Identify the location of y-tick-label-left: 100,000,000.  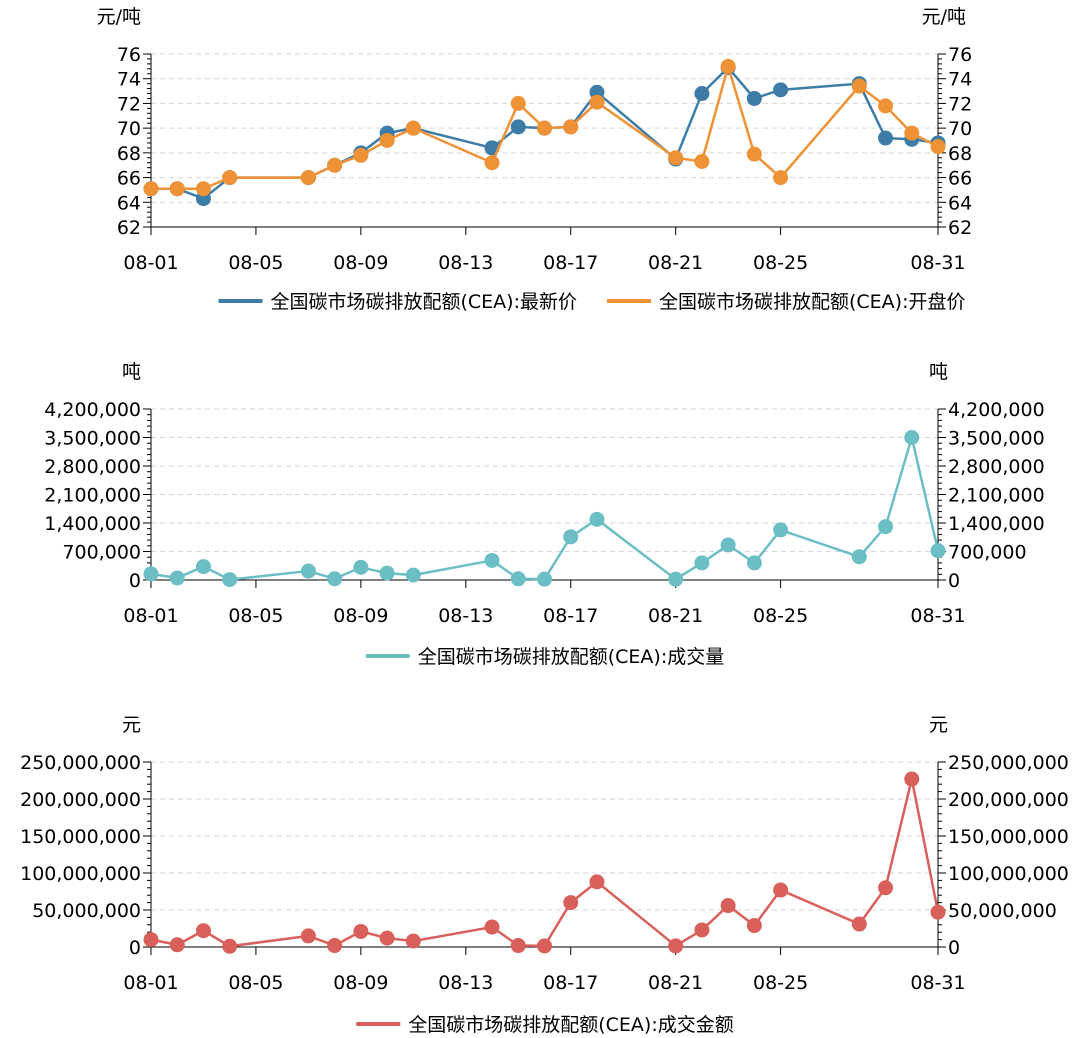
(80, 874).